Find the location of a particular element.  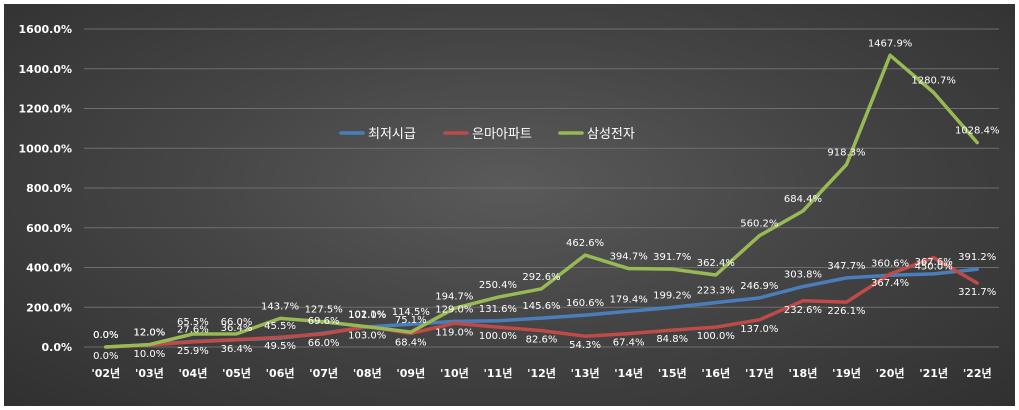

x-tick-label: '15년 is located at coordinates (672, 373).